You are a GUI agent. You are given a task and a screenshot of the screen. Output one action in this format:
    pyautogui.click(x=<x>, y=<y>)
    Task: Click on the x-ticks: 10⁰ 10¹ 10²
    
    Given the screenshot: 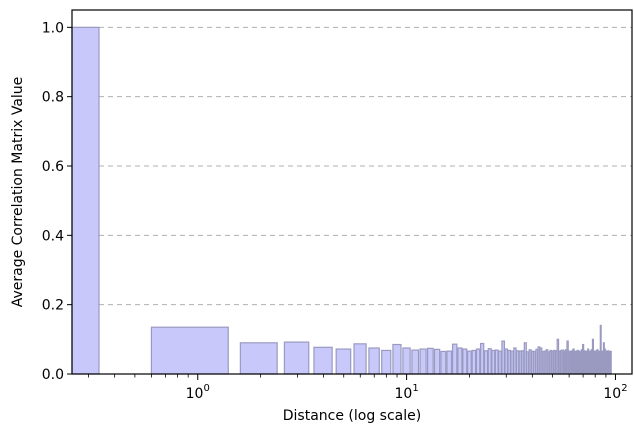 What is the action you would take?
    pyautogui.click(x=358, y=388)
    